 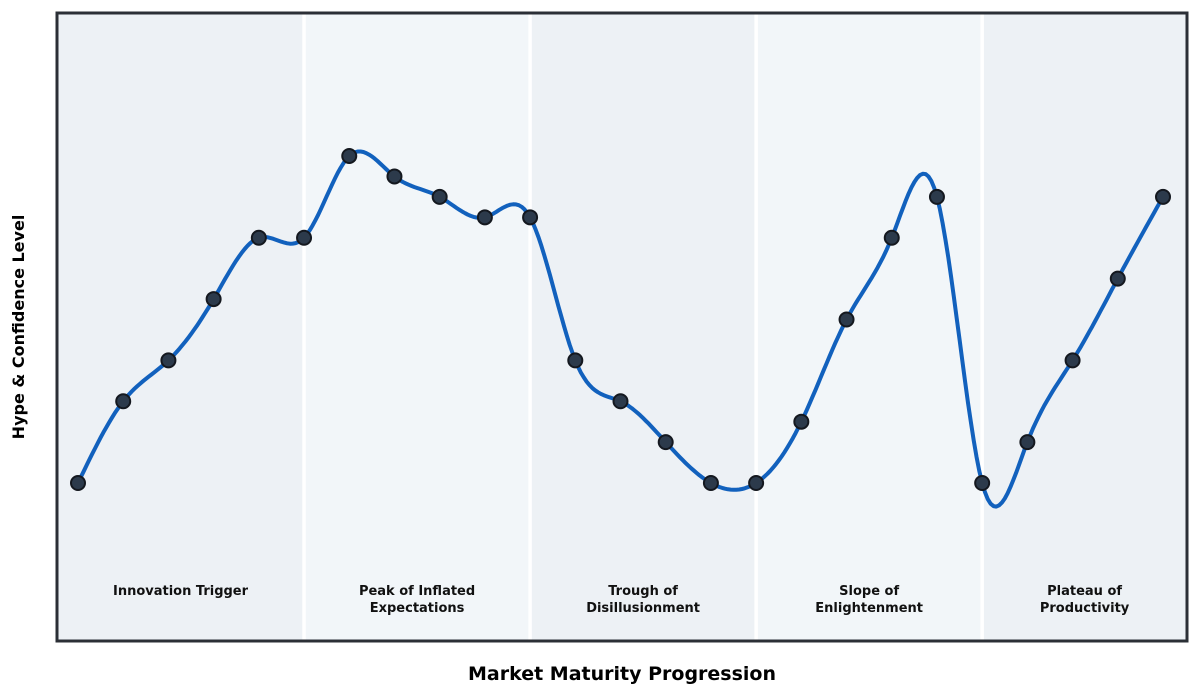 What do you see at coordinates (622, 674) in the screenshot?
I see `x-axis-label: Market Maturity Progression` at bounding box center [622, 674].